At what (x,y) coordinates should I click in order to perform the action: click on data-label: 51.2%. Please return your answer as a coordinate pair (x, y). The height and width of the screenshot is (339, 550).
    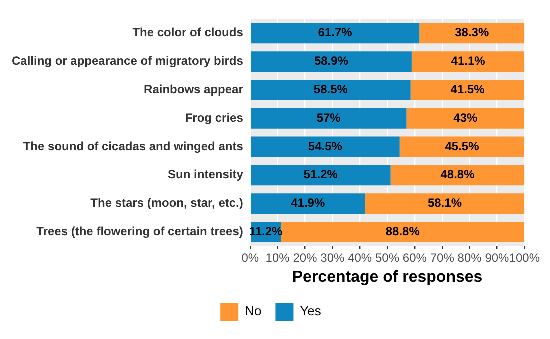
    Looking at the image, I should click on (321, 175).